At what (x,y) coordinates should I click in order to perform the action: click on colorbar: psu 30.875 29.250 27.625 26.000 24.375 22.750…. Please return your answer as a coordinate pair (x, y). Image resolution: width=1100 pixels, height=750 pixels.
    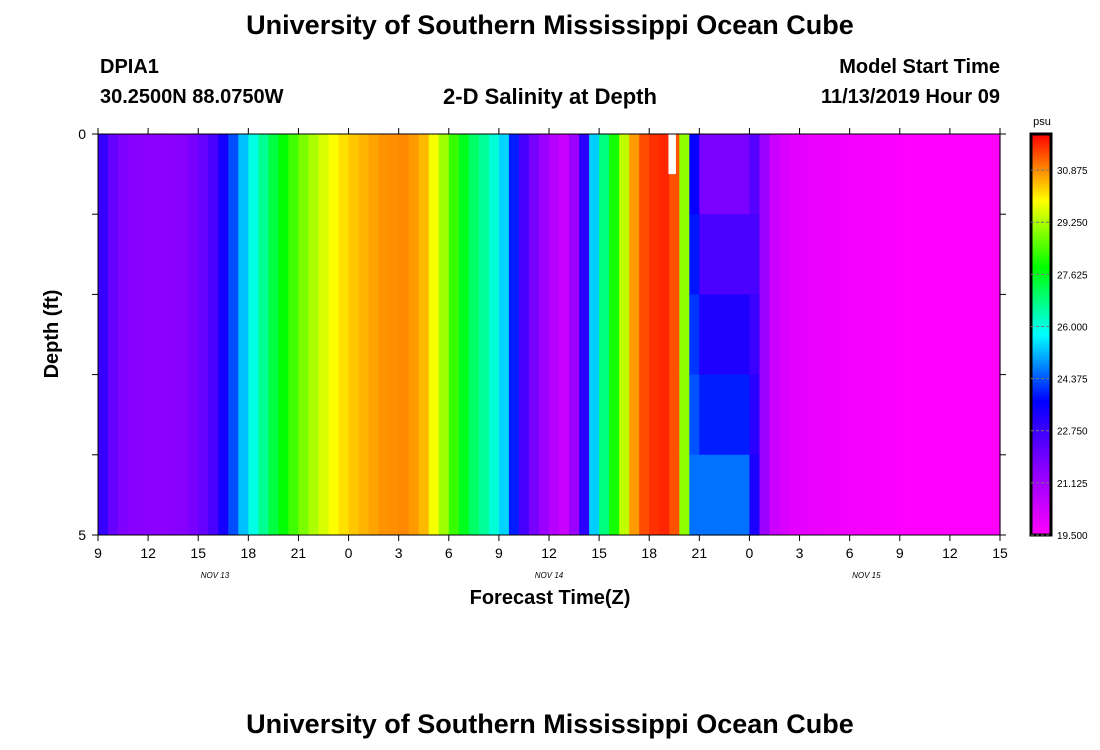
    Looking at the image, I should click on (1058, 329).